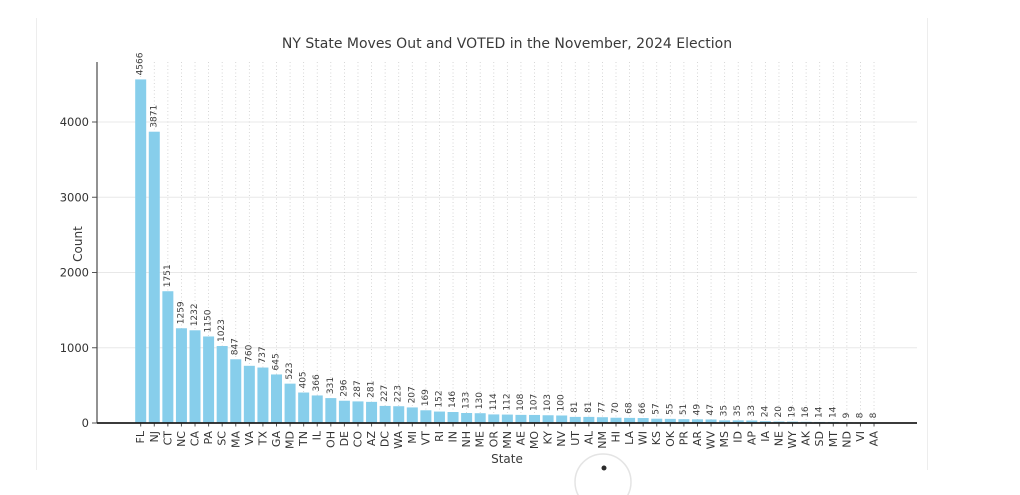 This screenshot has width=1020, height=495. What do you see at coordinates (372, 389) in the screenshot?
I see `bar-value-label: 281` at bounding box center [372, 389].